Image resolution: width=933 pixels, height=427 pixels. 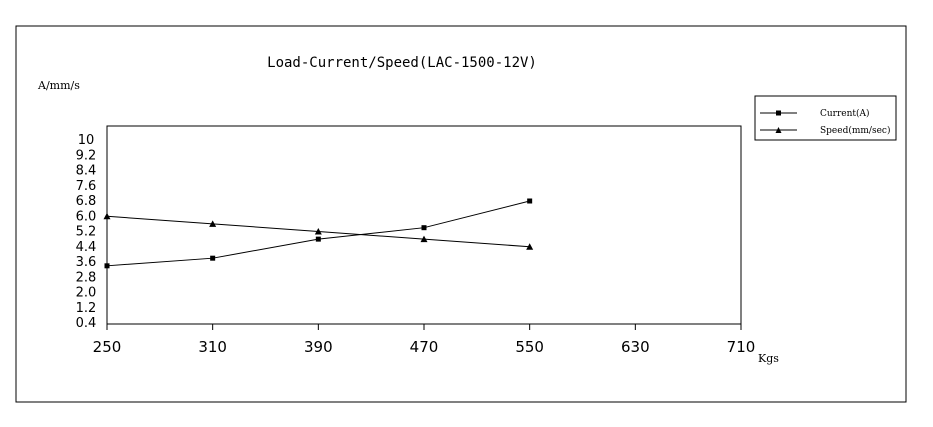 I want to click on y-axis-label: A/mm/s, so click(x=58, y=85).